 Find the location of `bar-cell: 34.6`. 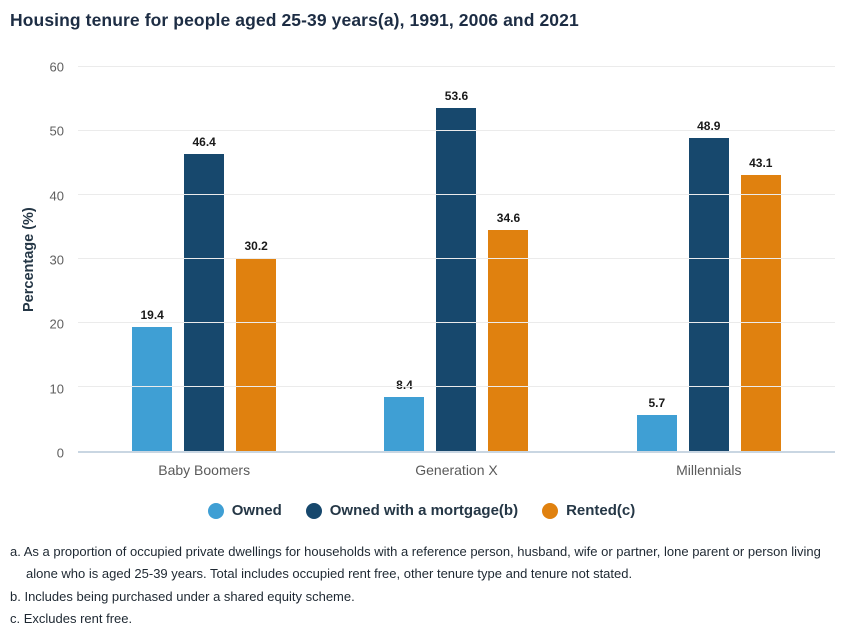

bar-cell: 34.6 is located at coordinates (508, 259).